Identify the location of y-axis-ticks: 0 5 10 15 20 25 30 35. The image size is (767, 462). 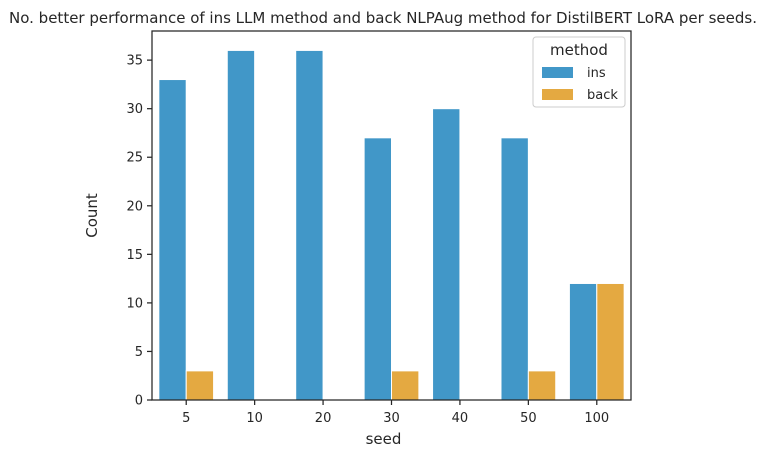
(139, 231).